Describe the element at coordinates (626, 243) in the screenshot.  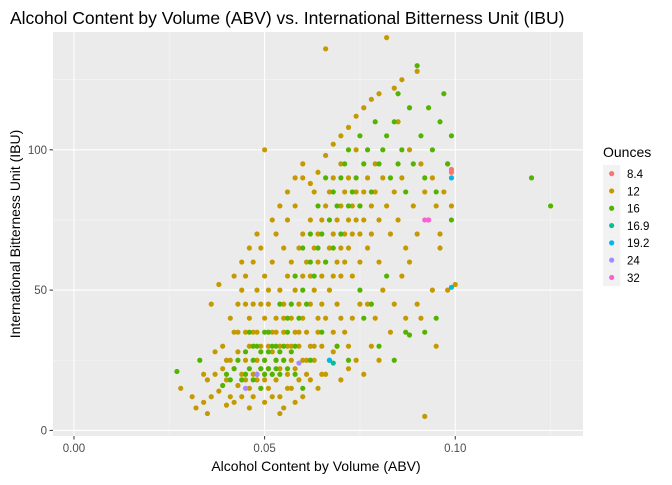
I see `legend-item: 19.2` at that location.